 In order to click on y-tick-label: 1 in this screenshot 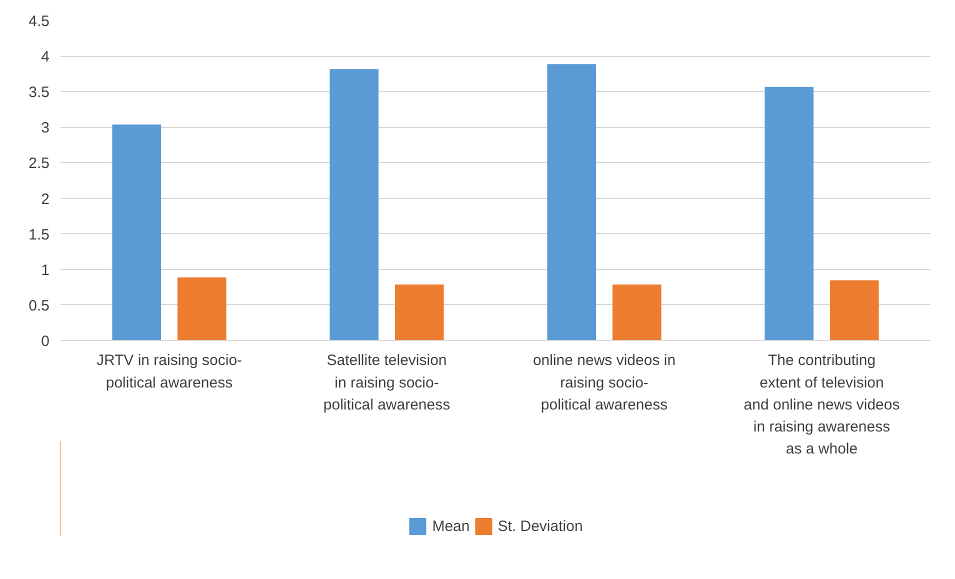, I will do `click(45, 270)`.